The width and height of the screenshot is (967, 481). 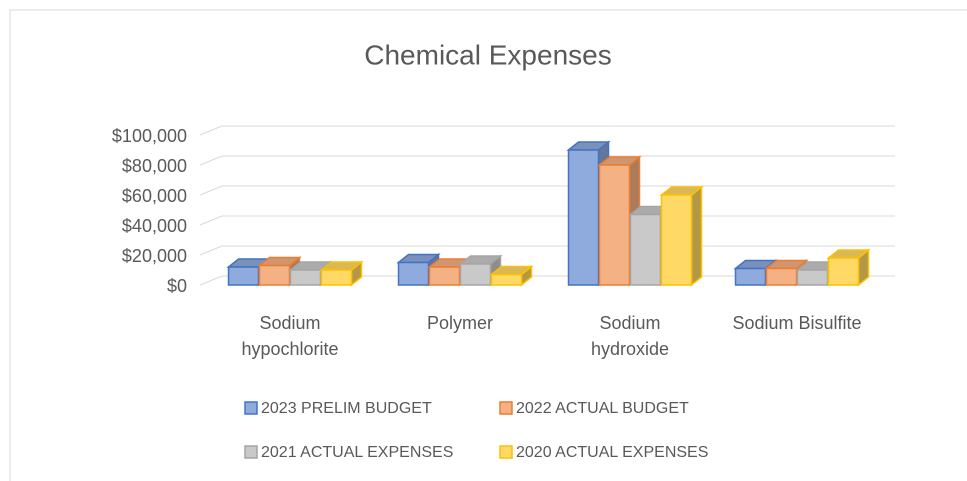 I want to click on x-tick-label: Sodium Bisulfite, so click(x=797, y=323).